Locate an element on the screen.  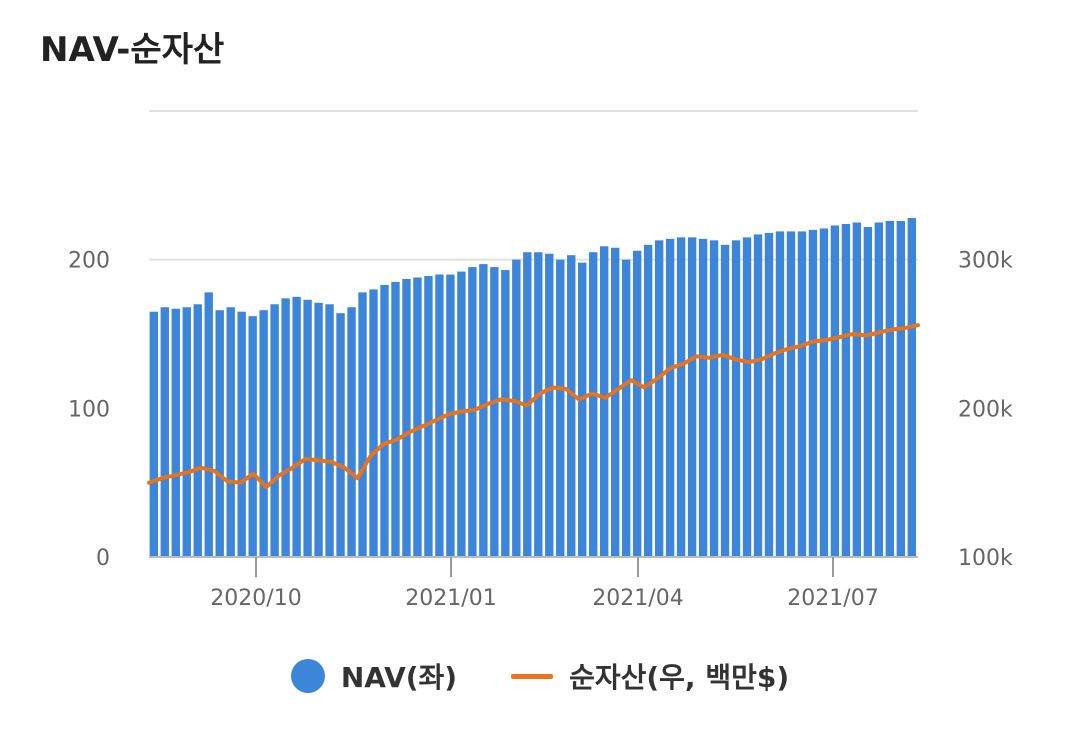
x-tick-label: 2021/07 is located at coordinates (832, 598).